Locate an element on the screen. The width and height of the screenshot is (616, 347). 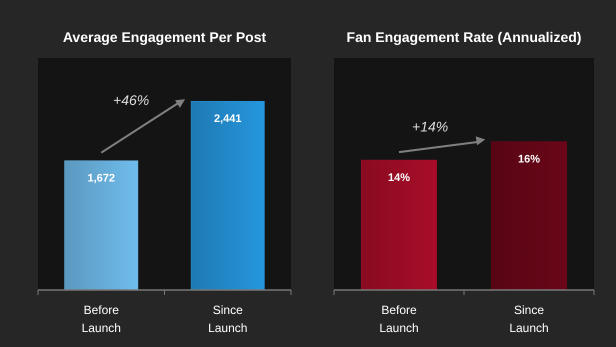
data-label: 14% is located at coordinates (399, 178).